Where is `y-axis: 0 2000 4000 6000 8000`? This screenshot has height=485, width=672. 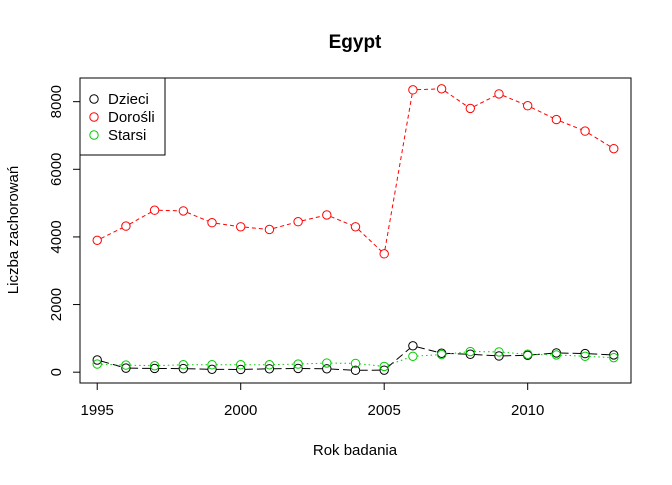
y-axis: 0 2000 4000 6000 8000 is located at coordinates (64, 230).